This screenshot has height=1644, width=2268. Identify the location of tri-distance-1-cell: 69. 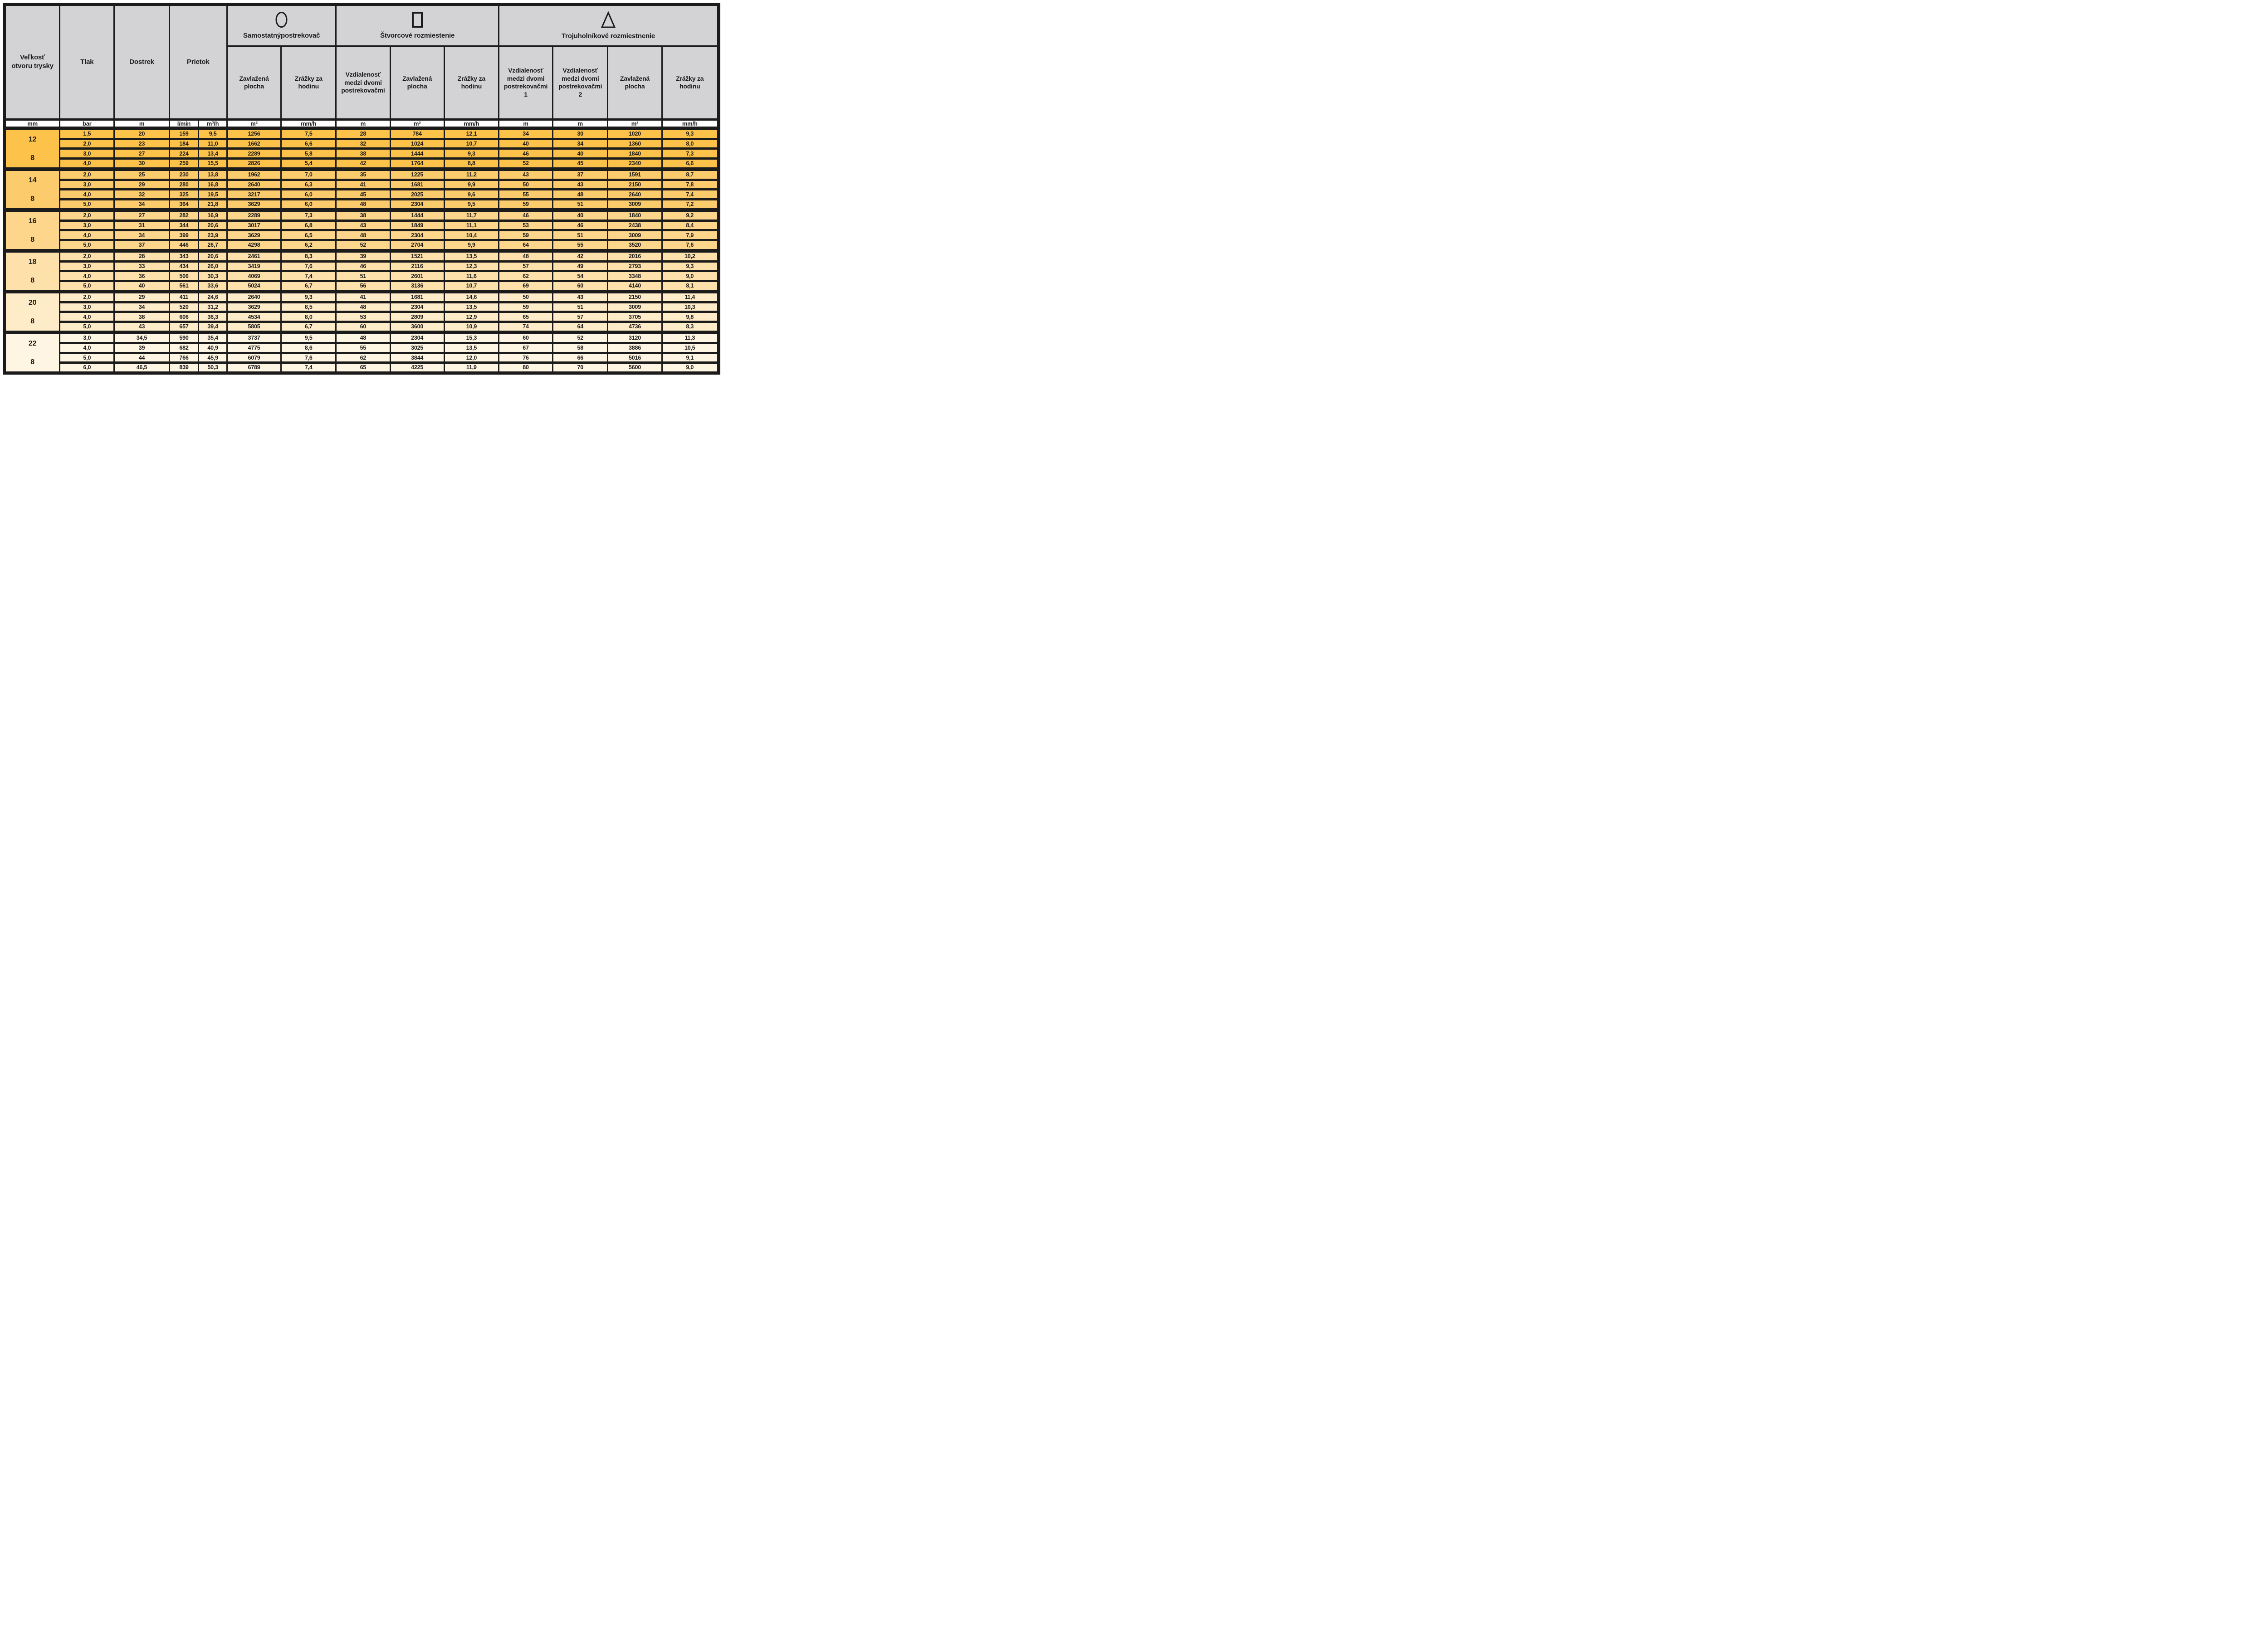
(526, 286).